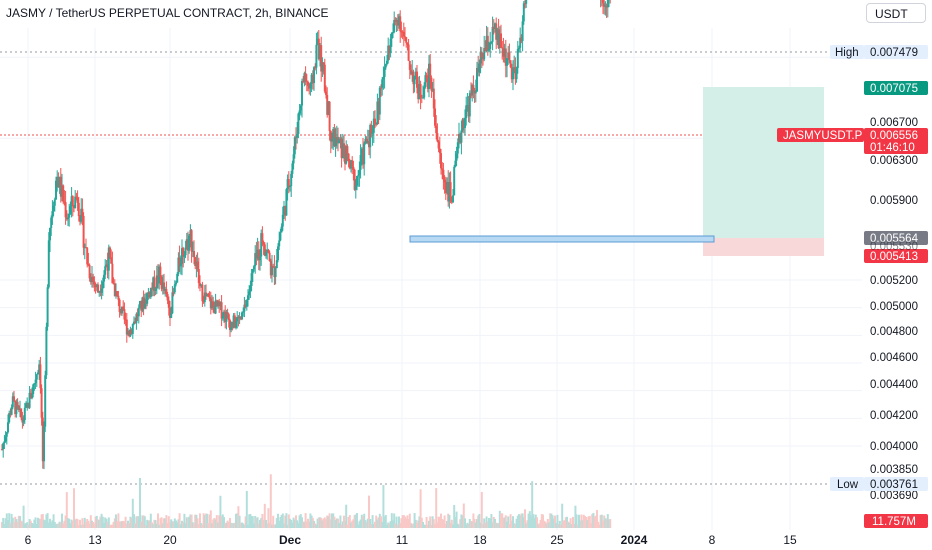 The height and width of the screenshot is (550, 932). I want to click on x-tick-label: 11, so click(402, 540).